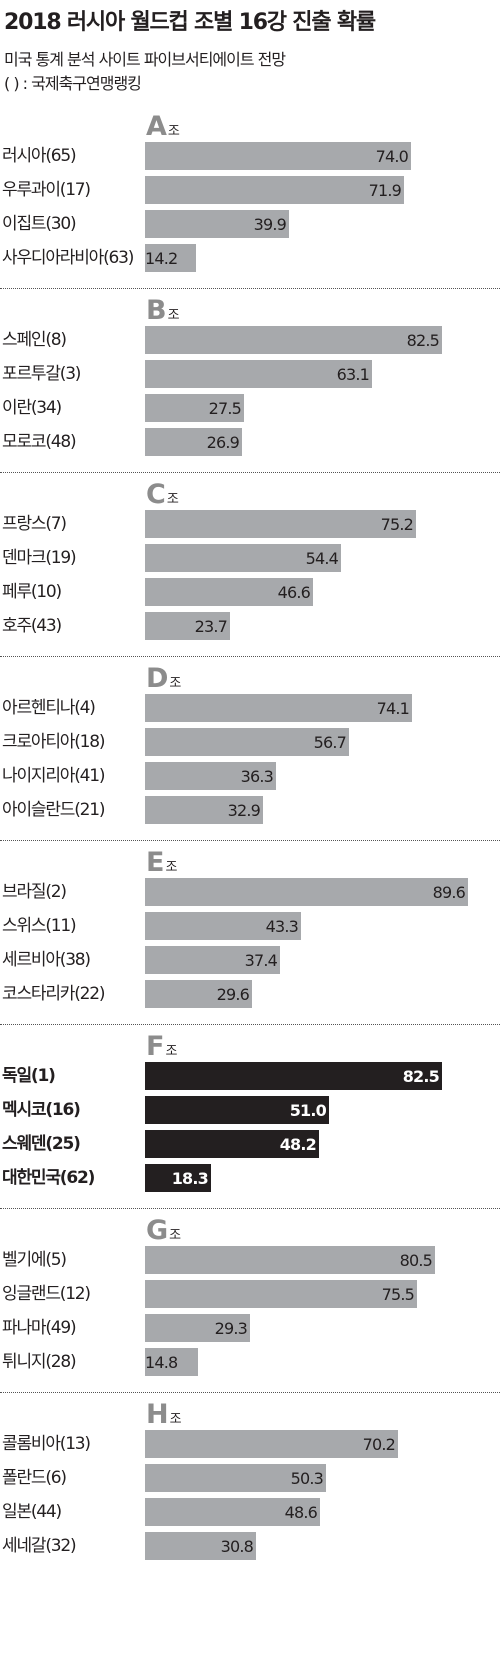  I want to click on team-bar: 89.6, so click(306, 892).